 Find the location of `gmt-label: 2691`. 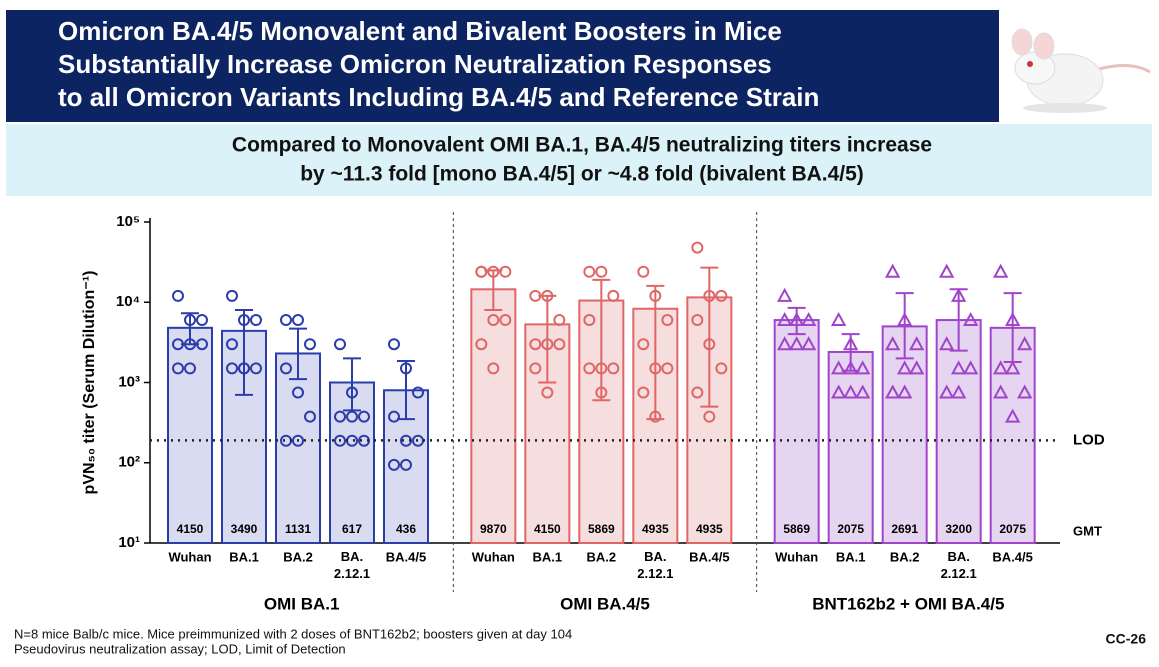

gmt-label: 2691 is located at coordinates (904, 529).